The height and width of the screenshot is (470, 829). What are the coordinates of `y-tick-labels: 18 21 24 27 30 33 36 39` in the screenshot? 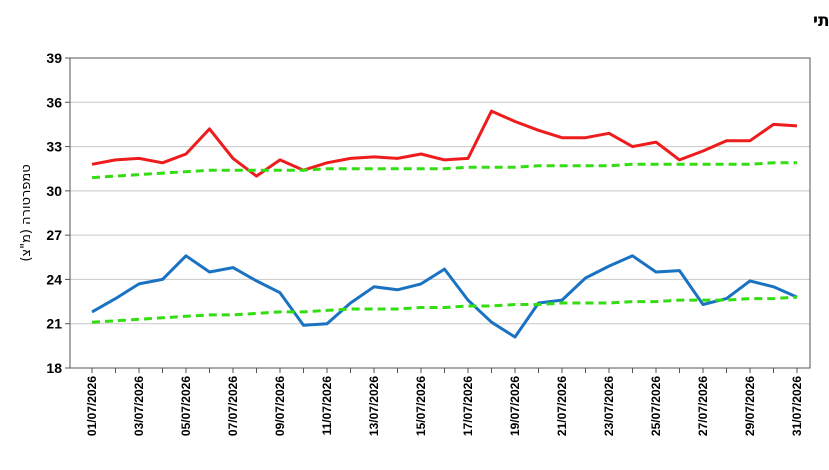 It's located at (54, 213).